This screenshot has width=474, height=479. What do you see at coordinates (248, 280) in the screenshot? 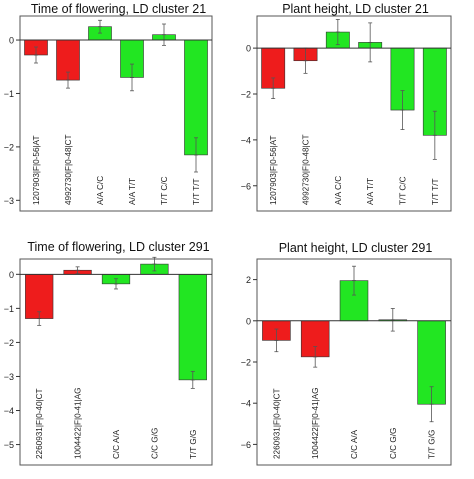
I see `y-tick-label: 2` at bounding box center [248, 280].